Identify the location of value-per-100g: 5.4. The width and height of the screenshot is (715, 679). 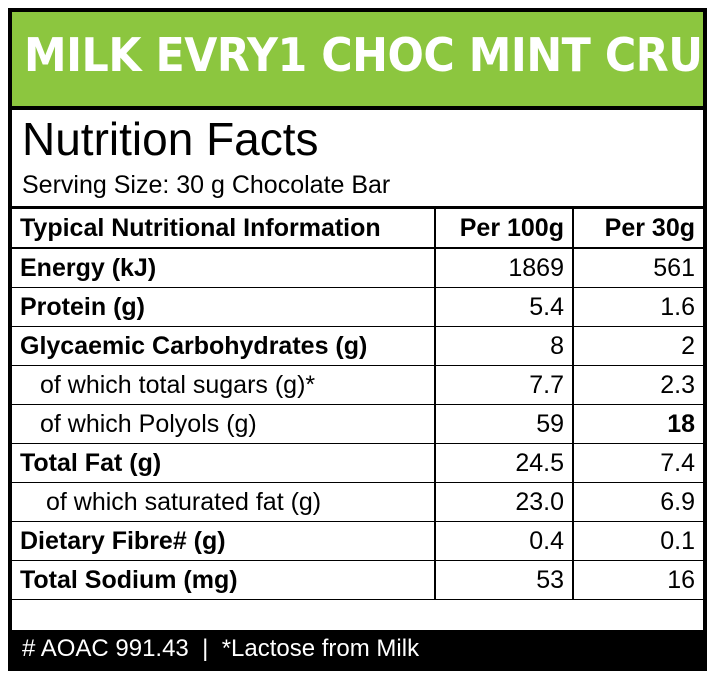
(504, 307).